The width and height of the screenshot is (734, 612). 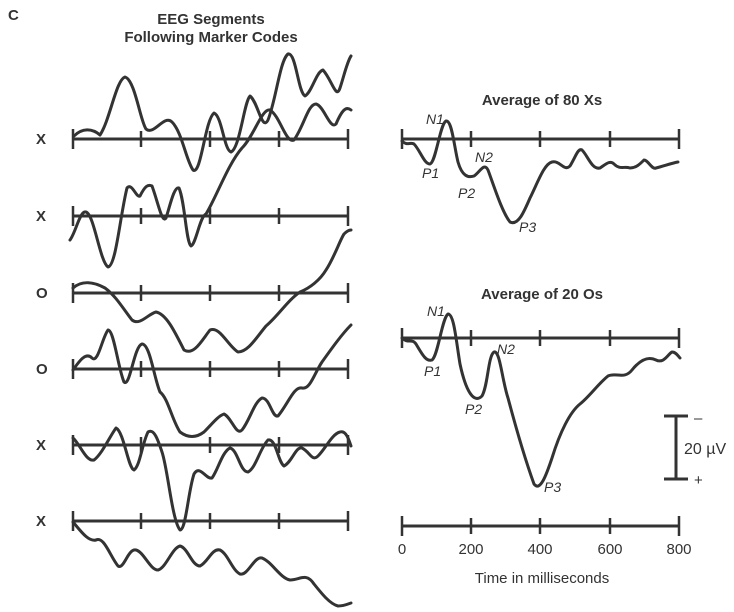 I want to click on scale-bar-plus: +, so click(x=698, y=480).